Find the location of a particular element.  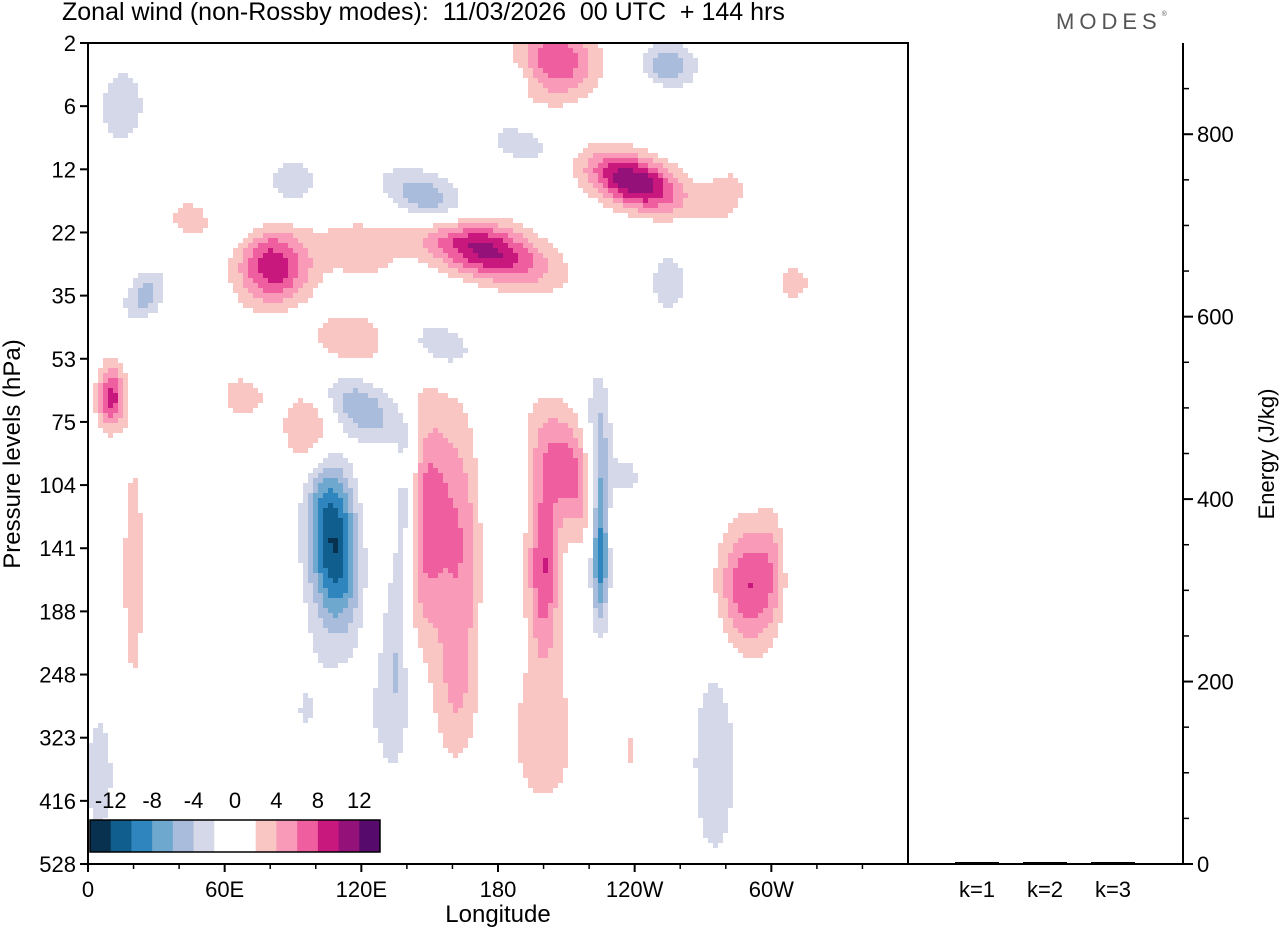

y-tick-label: 12 is located at coordinates (64, 169).